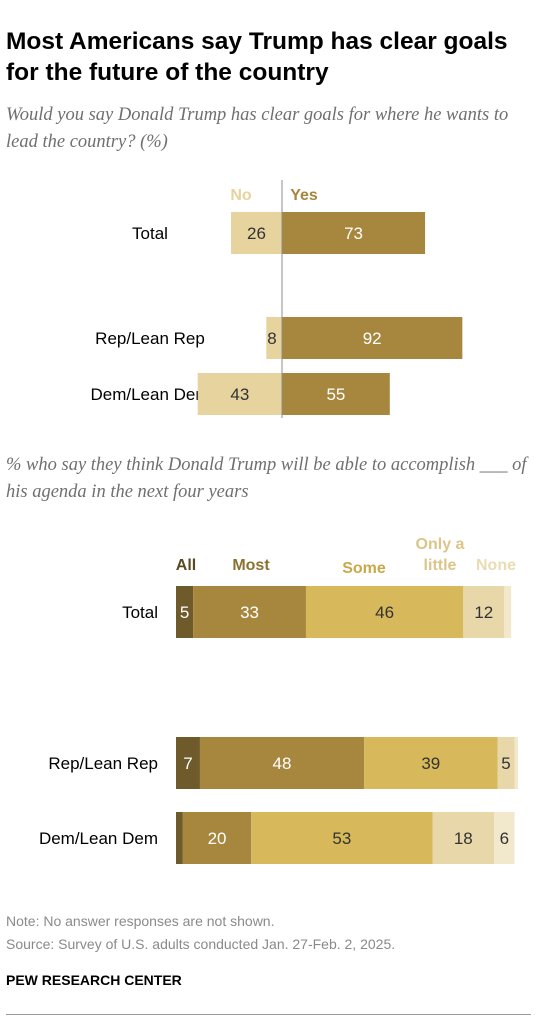 The image size is (537, 1023). I want to click on value-label-no: 8, so click(271, 338).